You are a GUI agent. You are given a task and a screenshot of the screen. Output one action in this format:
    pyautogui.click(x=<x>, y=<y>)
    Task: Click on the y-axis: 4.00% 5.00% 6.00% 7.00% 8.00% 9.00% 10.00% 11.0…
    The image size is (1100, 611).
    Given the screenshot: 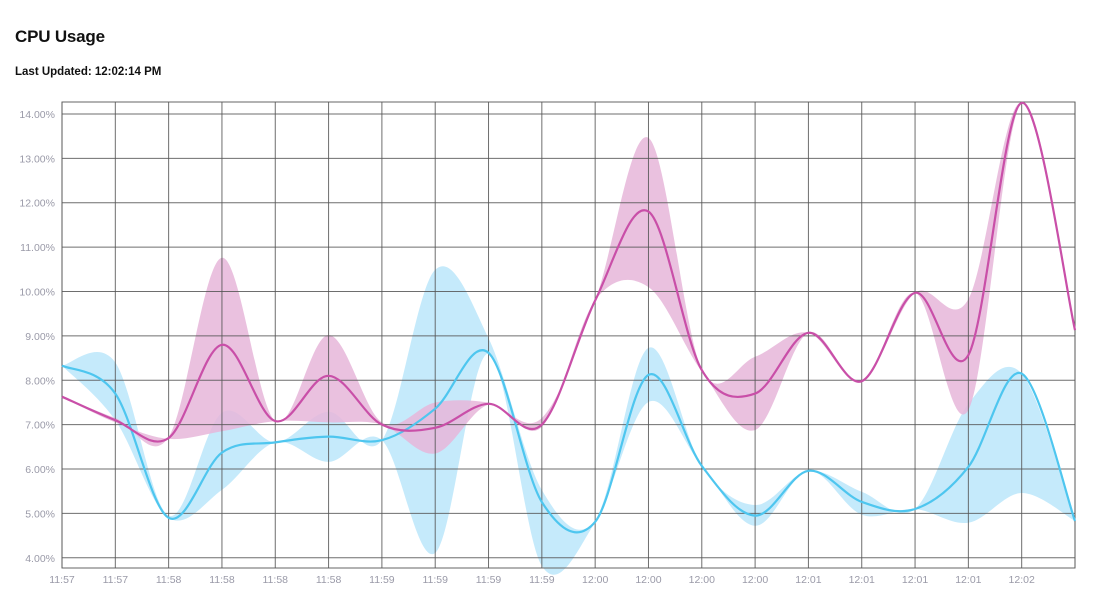 What is the action you would take?
    pyautogui.click(x=37, y=337)
    